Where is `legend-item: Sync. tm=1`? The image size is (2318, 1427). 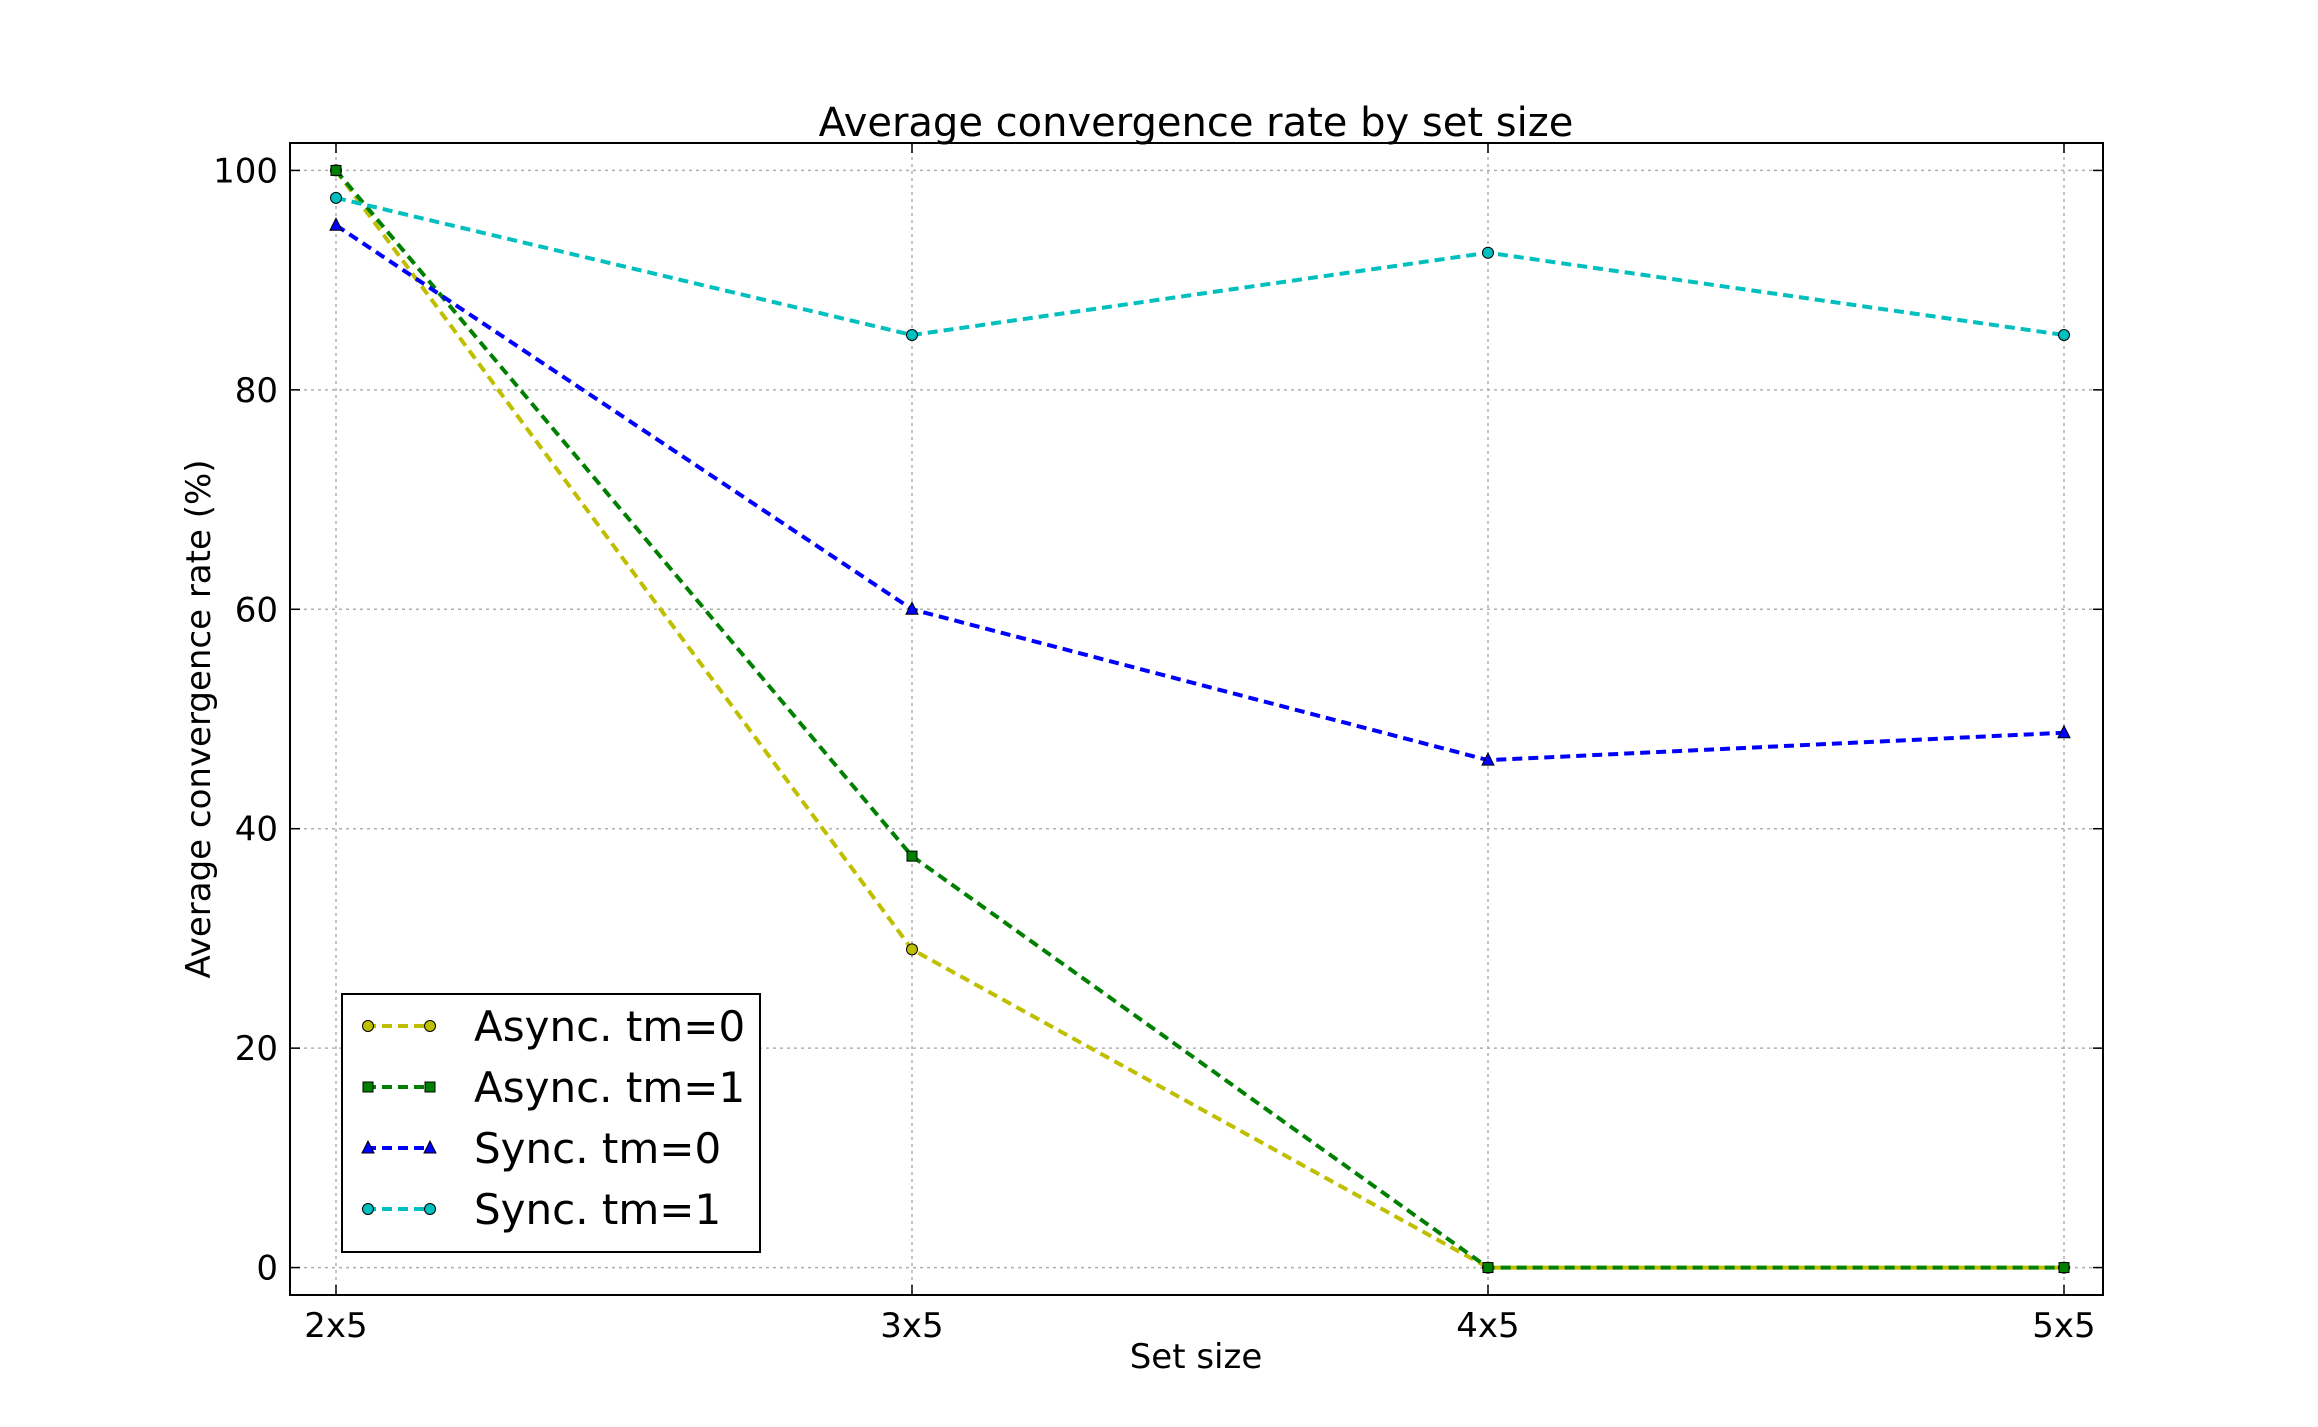
legend-item: Sync. tm=1 is located at coordinates (541, 1209).